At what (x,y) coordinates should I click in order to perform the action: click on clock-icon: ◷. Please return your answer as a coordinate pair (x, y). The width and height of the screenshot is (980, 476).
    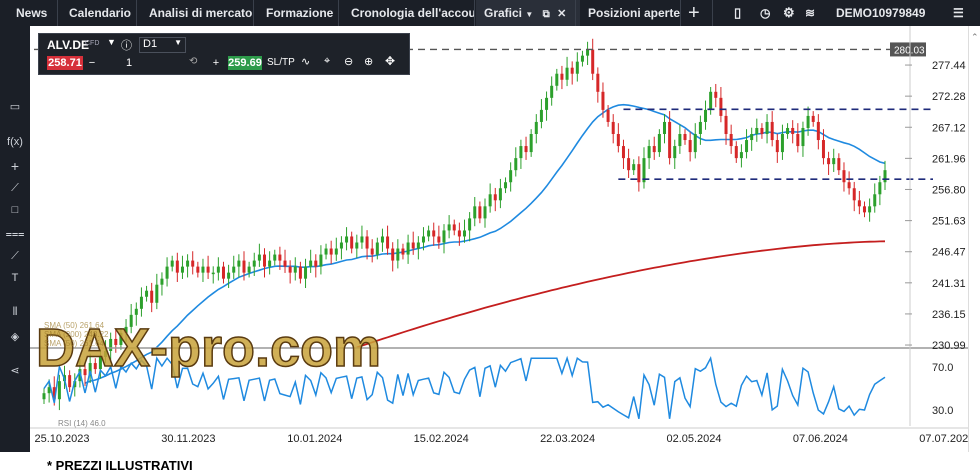
    Looking at the image, I should click on (765, 13).